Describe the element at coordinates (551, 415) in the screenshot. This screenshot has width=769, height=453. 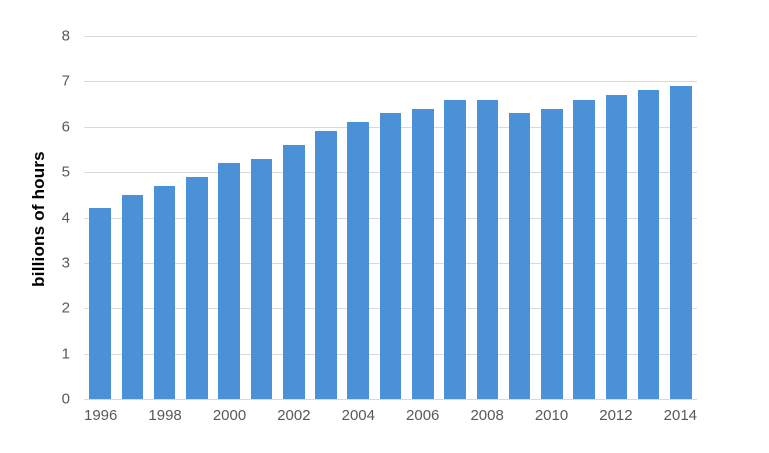
I see `x-tick-label: 2010` at that location.